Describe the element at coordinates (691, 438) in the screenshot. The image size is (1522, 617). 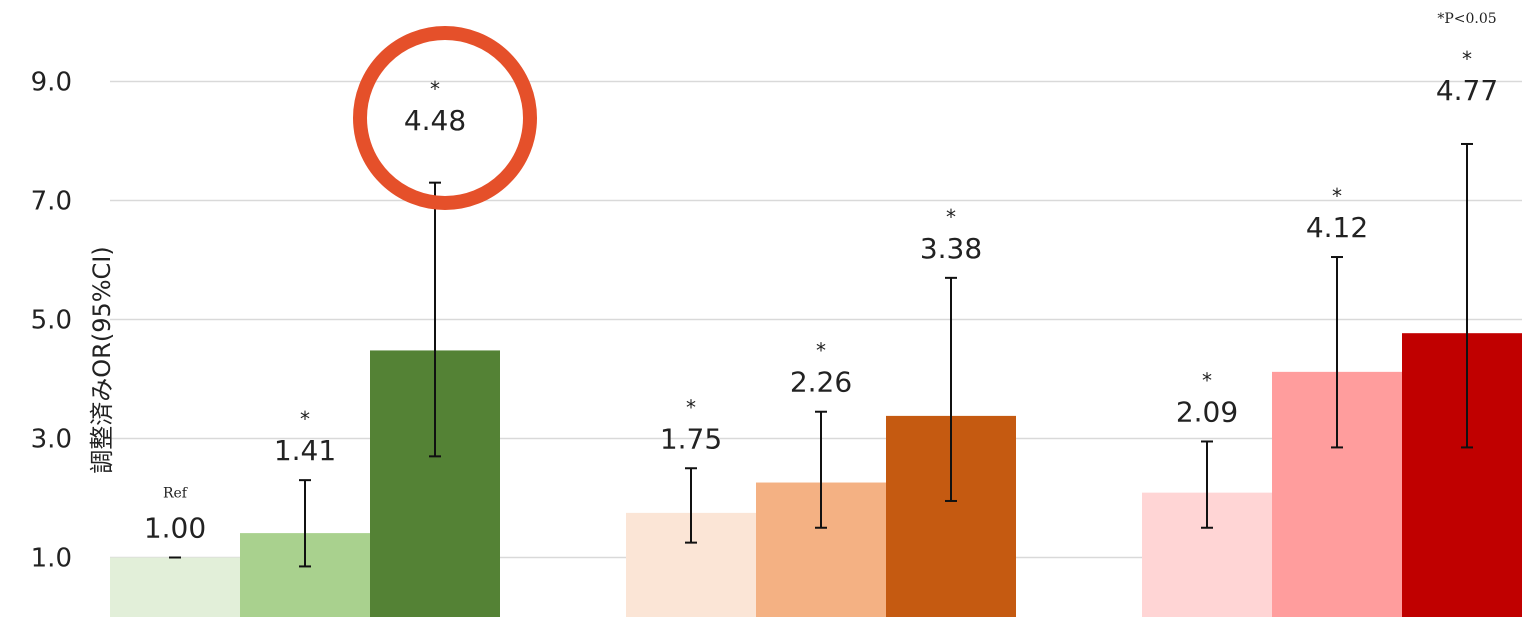
I see `value-label: 1.75` at that location.